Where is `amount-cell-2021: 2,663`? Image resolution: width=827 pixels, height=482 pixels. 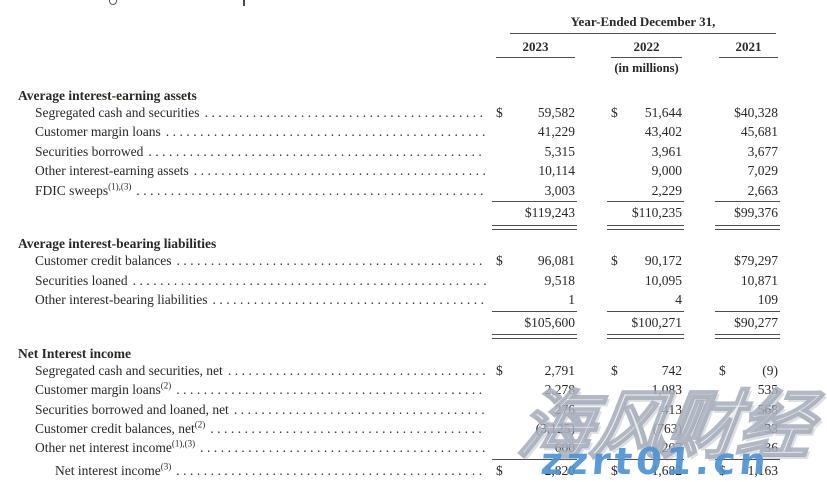 amount-cell-2021: 2,663 is located at coordinates (747, 192).